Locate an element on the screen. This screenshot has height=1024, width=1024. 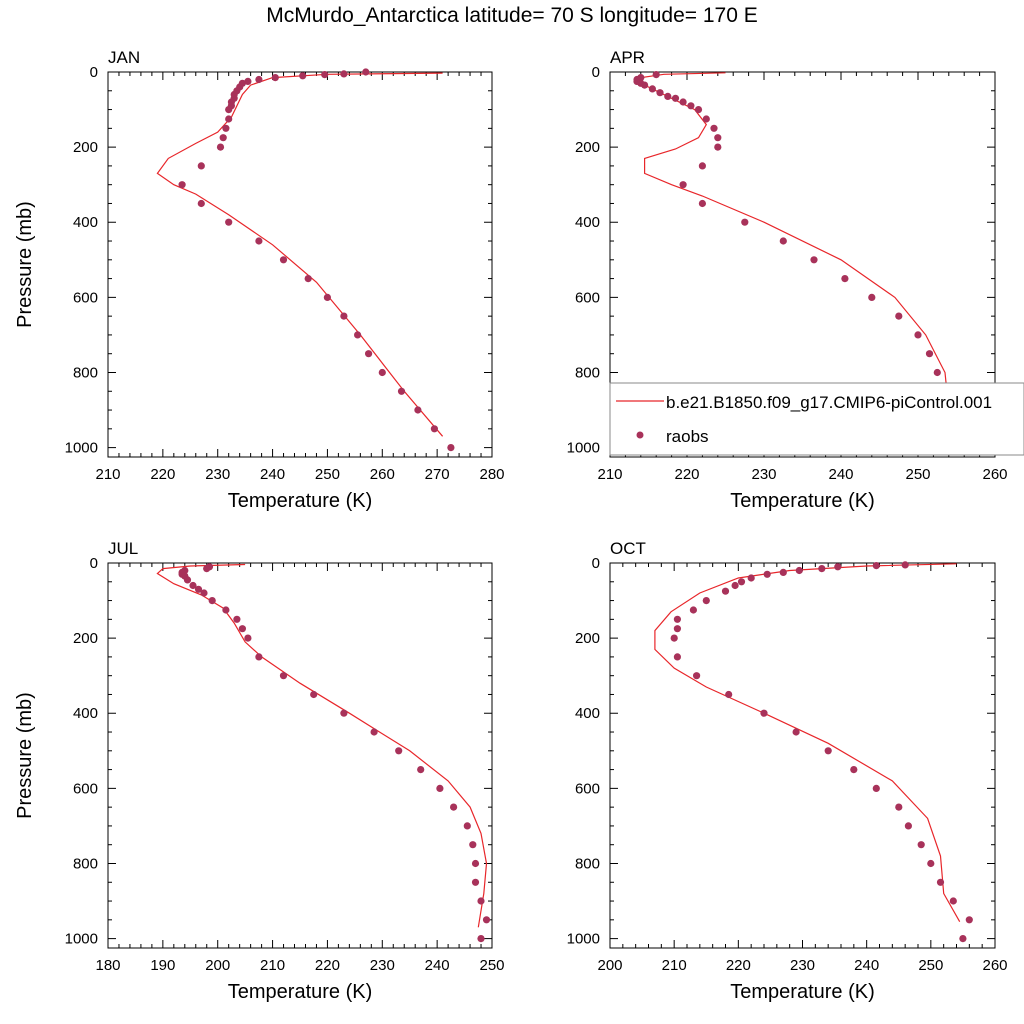
y-axis-label: Pressure (mb) is located at coordinates (25, 264).